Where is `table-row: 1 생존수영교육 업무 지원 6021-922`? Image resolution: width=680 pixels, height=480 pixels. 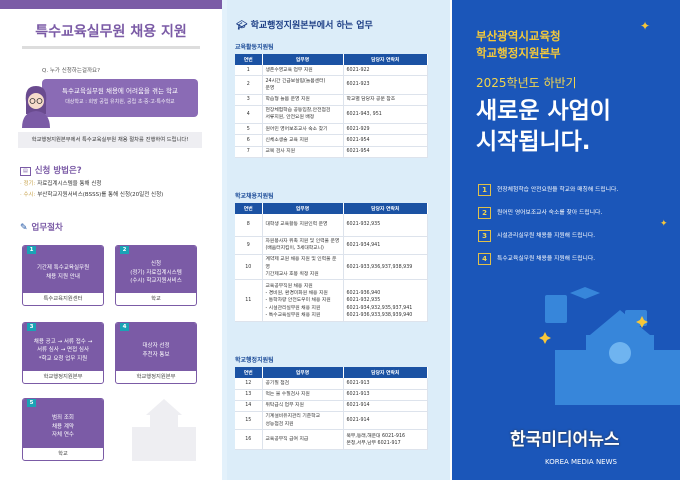
table-row: 1 생존수영교육 업무 지원 6021-922 is located at coordinates (331, 71).